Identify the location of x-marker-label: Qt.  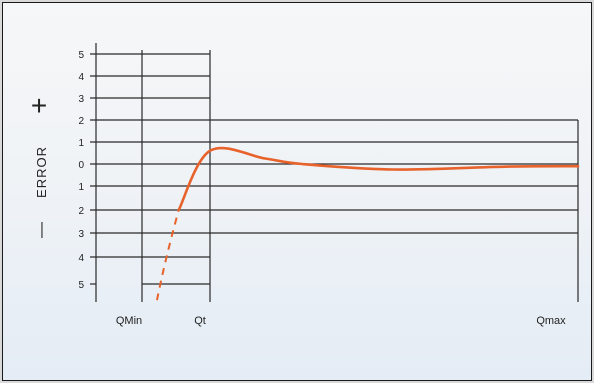
(200, 321).